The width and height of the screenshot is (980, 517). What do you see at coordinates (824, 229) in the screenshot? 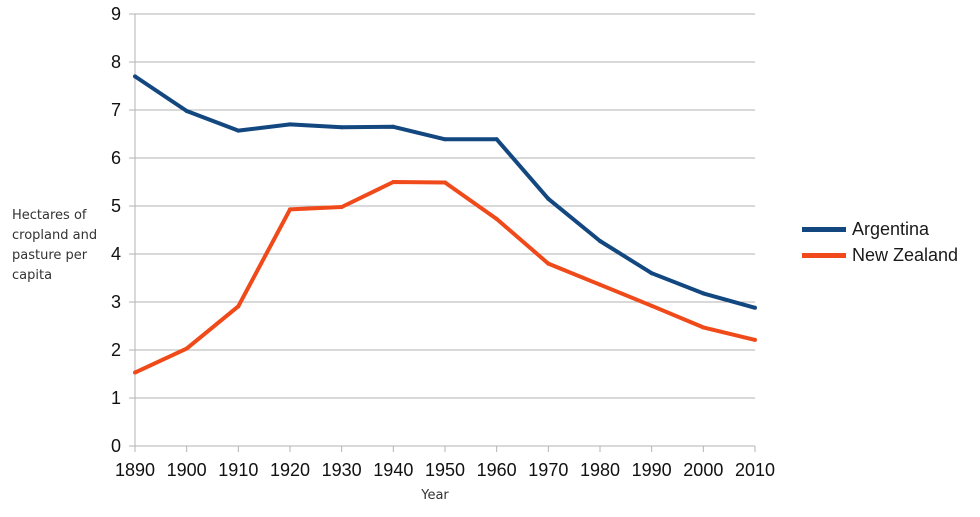
I see `legend-swatch-argentina` at bounding box center [824, 229].